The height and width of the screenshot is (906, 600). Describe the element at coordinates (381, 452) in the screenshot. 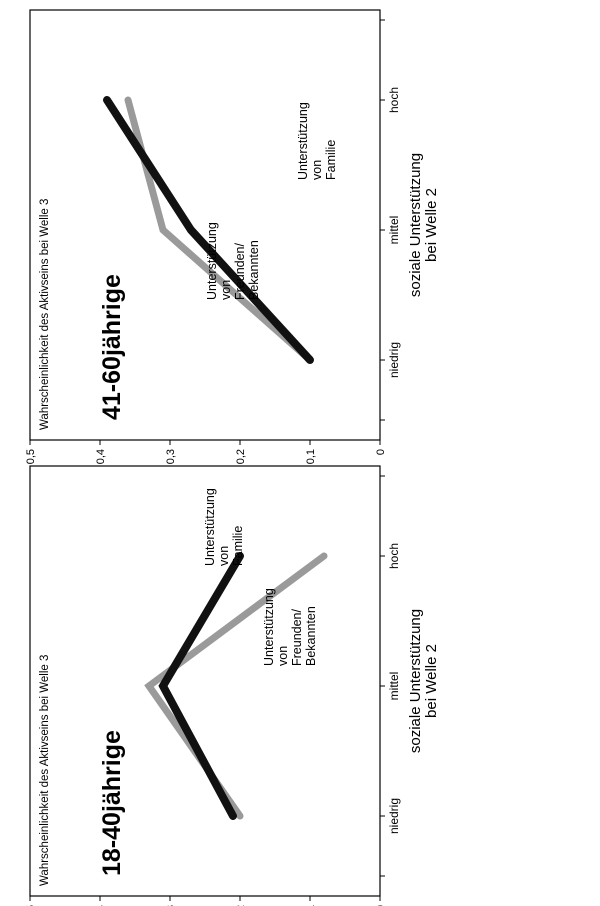

I see `y-tick-label: 0` at that location.